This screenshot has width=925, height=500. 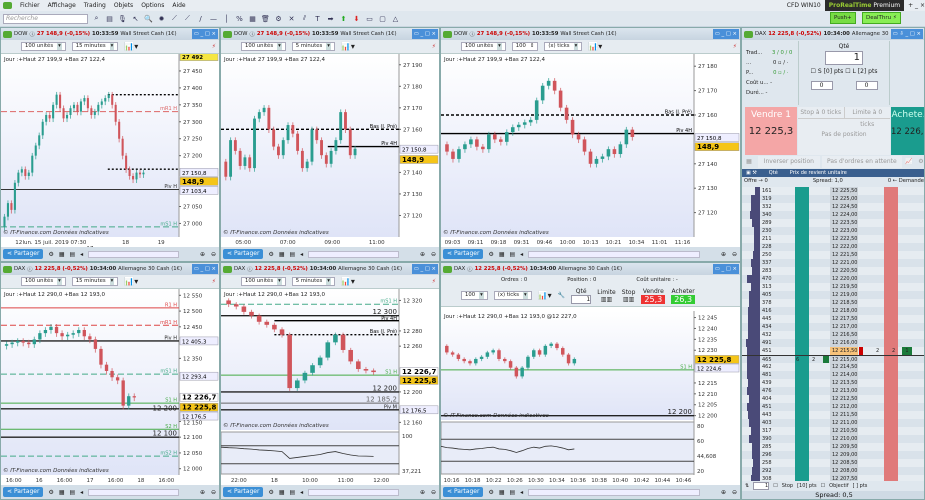 What do you see at coordinates (395, 18) in the screenshot?
I see `triangle-icon: △` at bounding box center [395, 18].